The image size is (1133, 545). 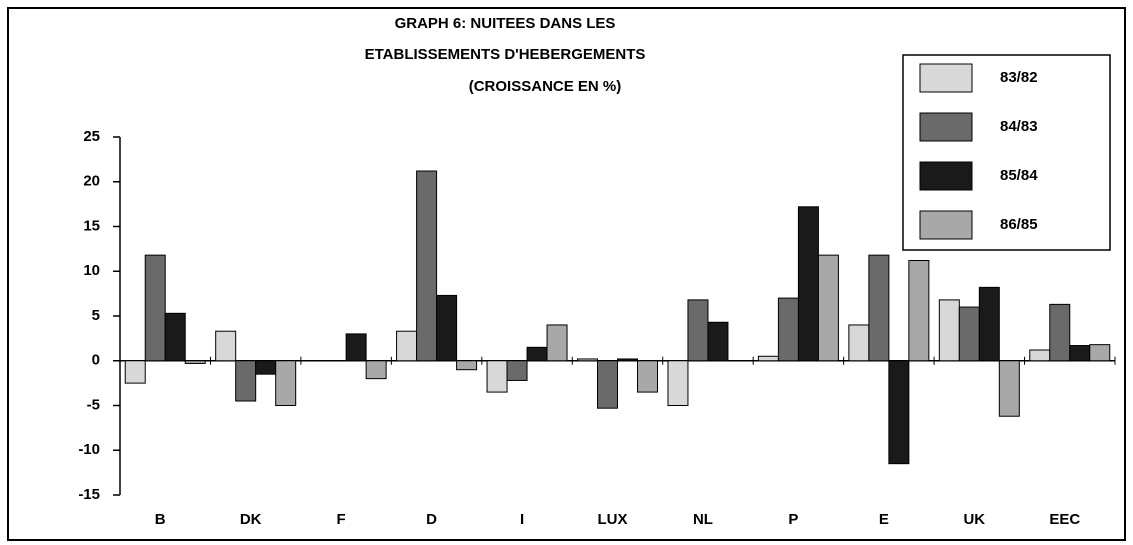 What do you see at coordinates (91, 136) in the screenshot?
I see `y-tick-label: 25` at bounding box center [91, 136].